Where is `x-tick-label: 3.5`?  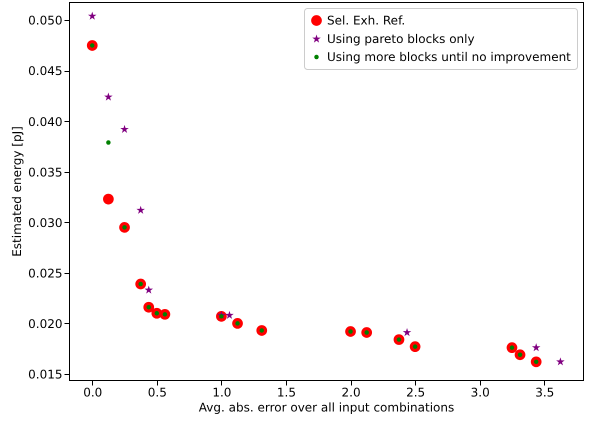
x-tick-label: 3.5 is located at coordinates (544, 393).